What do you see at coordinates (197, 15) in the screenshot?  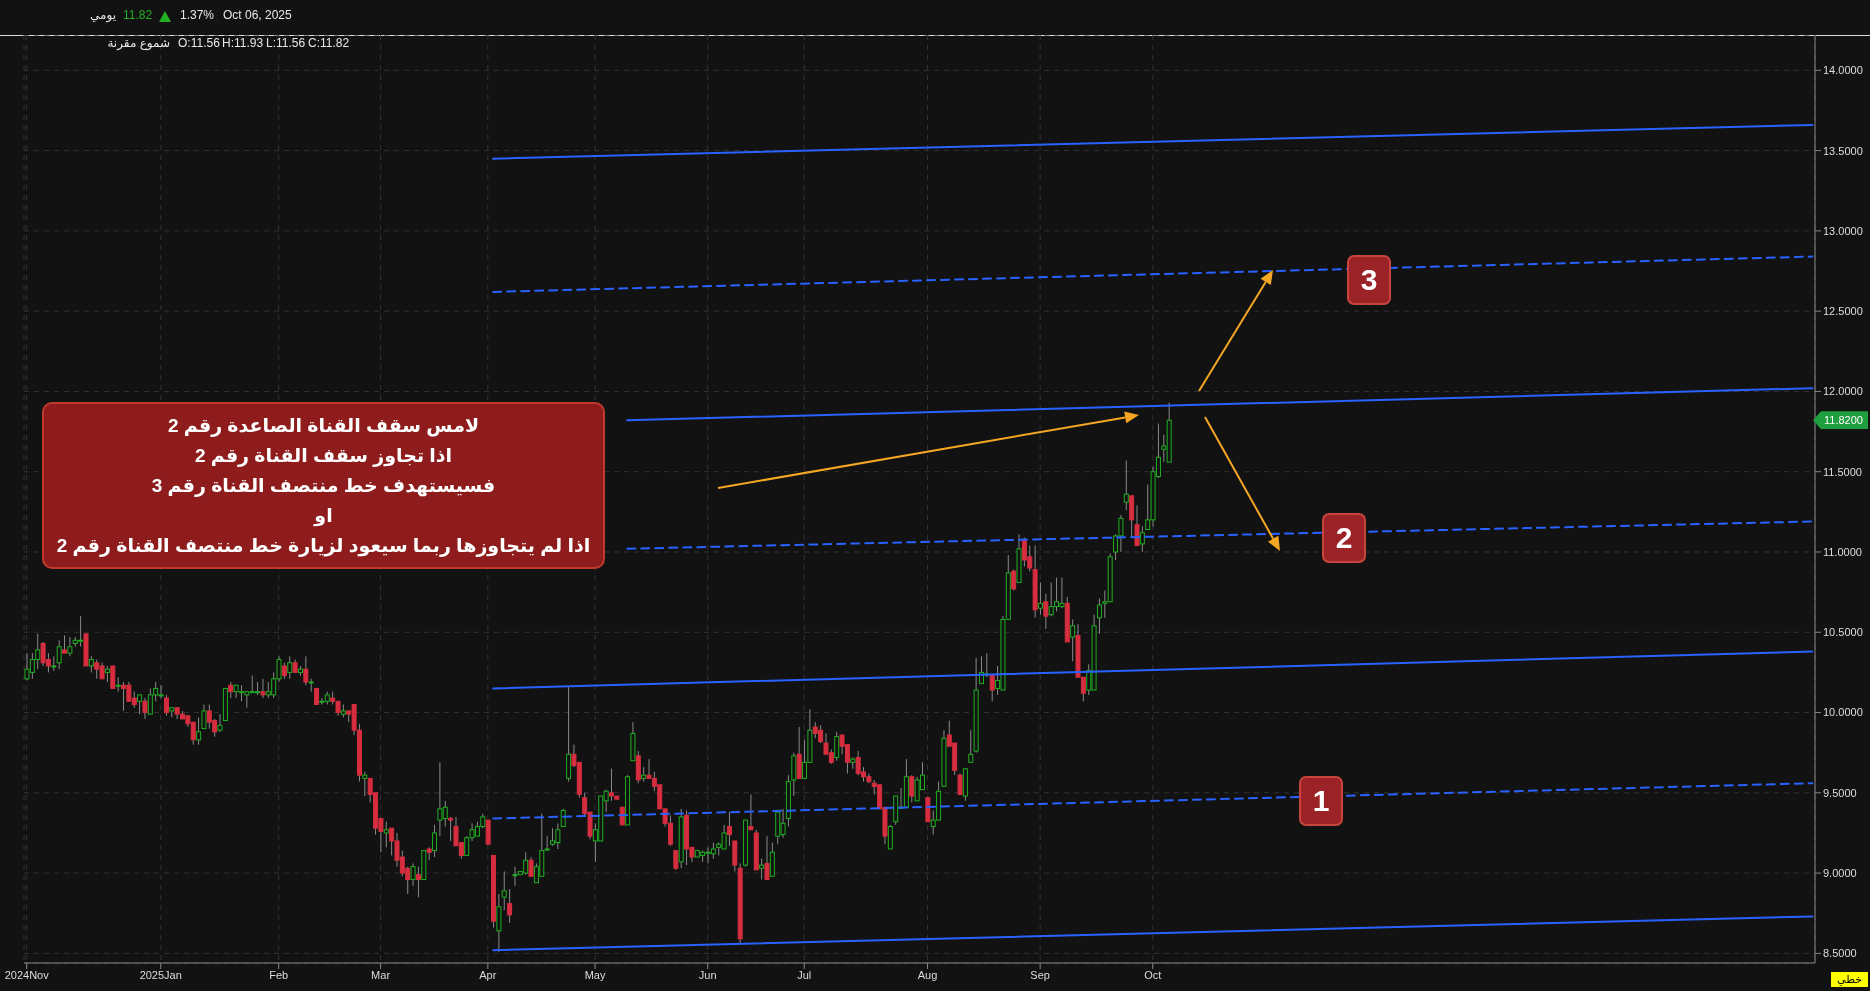 I see `text: 1.37%` at bounding box center [197, 15].